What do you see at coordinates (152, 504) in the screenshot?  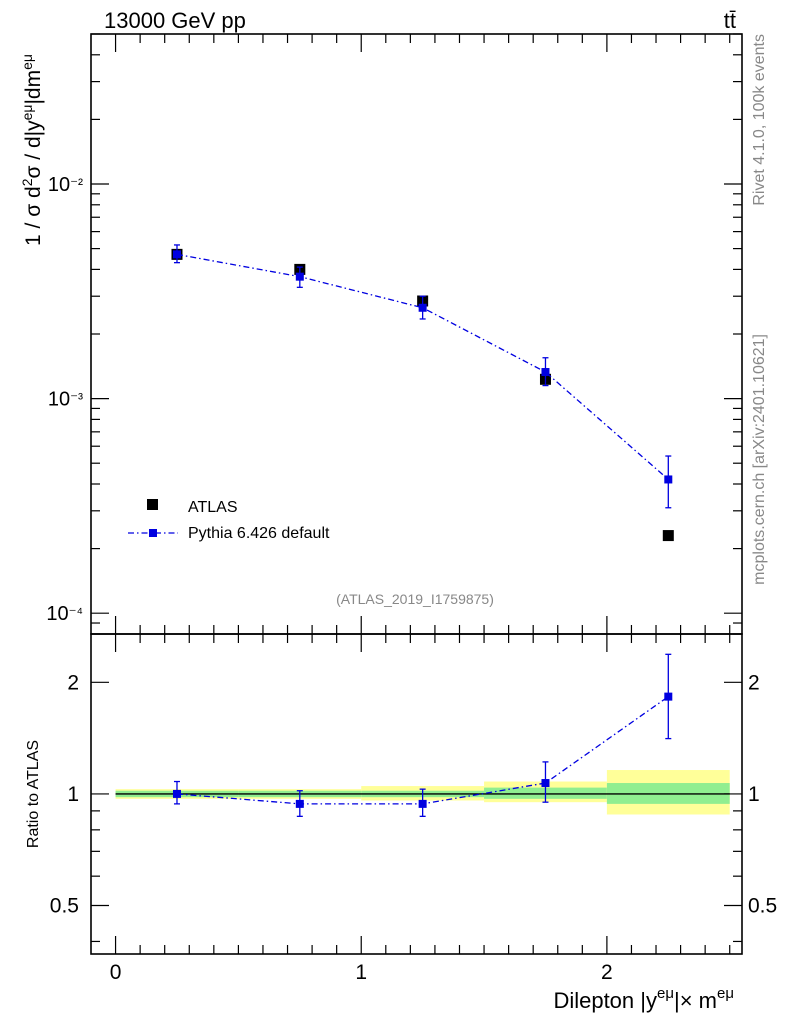 I see `legend-atlas-marker` at bounding box center [152, 504].